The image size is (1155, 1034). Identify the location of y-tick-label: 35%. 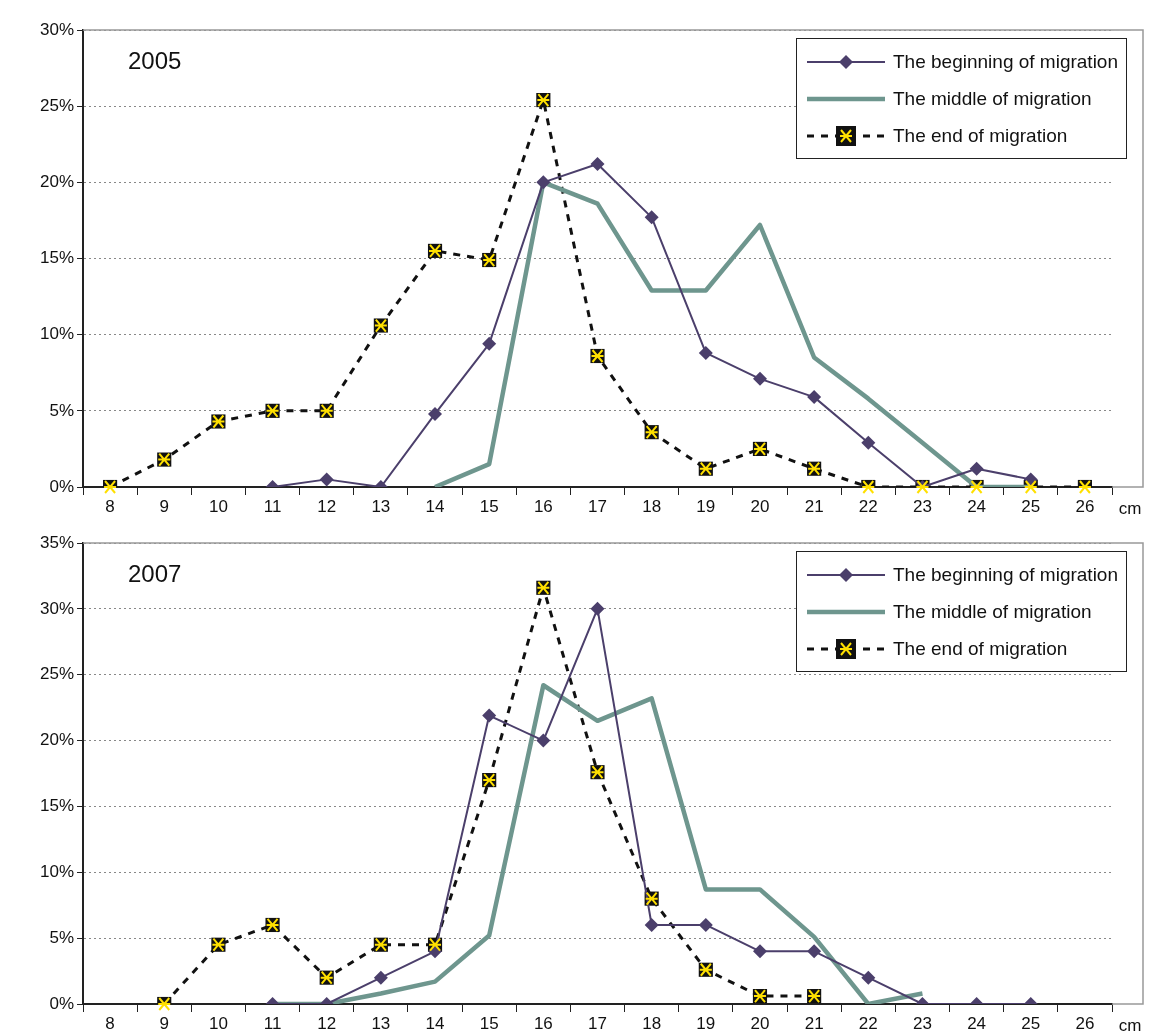
(56, 542).